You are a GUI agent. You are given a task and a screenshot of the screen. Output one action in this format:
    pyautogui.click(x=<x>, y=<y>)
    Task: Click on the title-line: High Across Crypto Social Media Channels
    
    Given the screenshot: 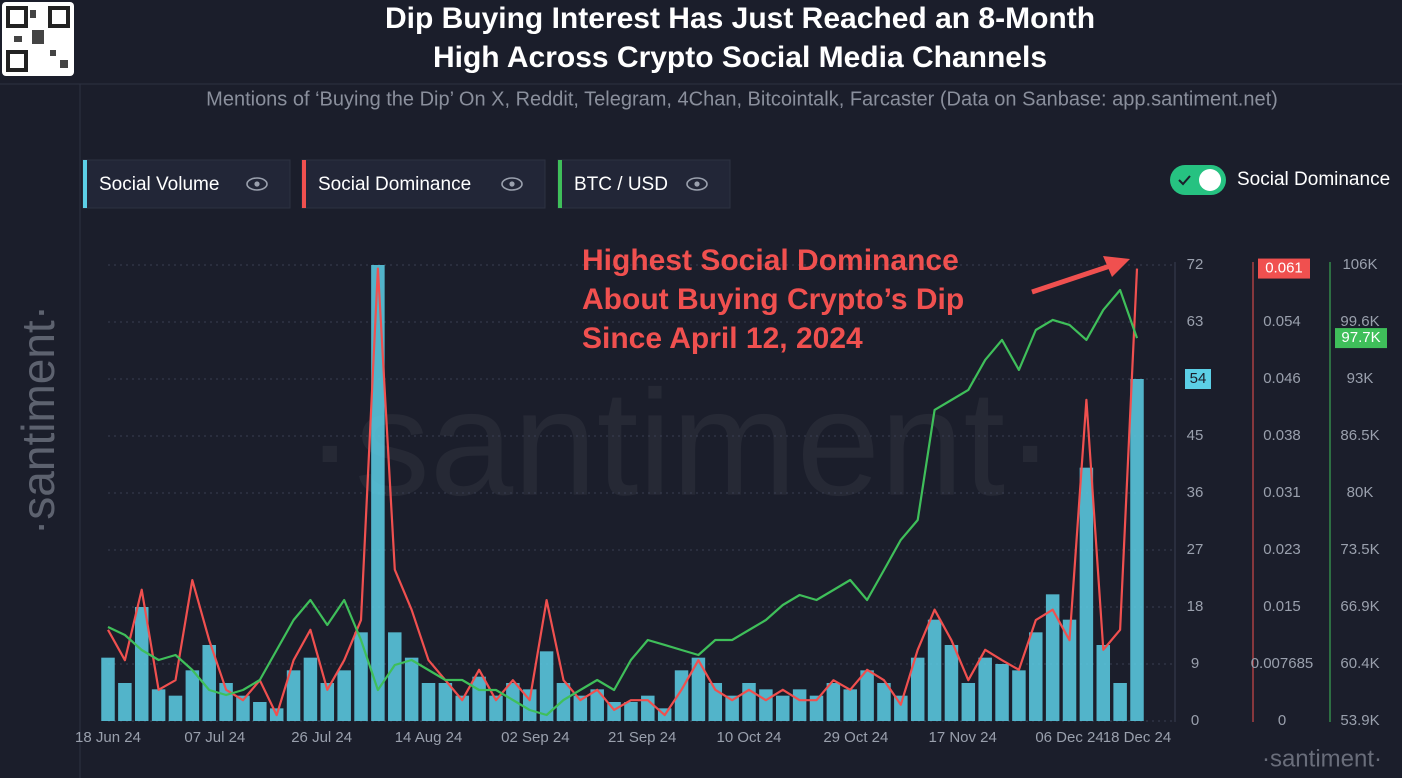 What is the action you would take?
    pyautogui.click(x=740, y=57)
    